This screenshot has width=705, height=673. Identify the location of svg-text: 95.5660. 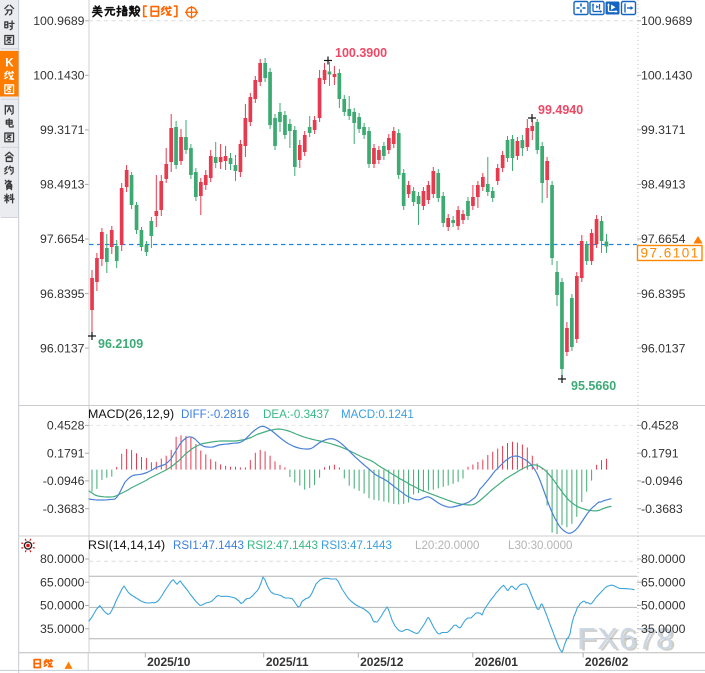
(593, 386).